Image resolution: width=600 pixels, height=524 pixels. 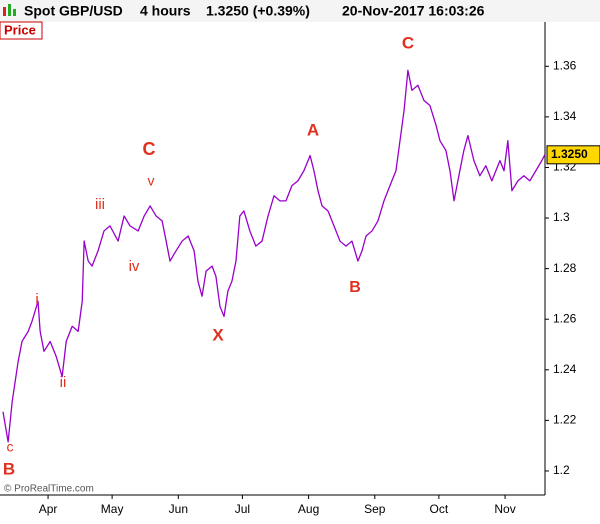 I want to click on copyright: © ProRealTime.com, so click(x=49, y=489).